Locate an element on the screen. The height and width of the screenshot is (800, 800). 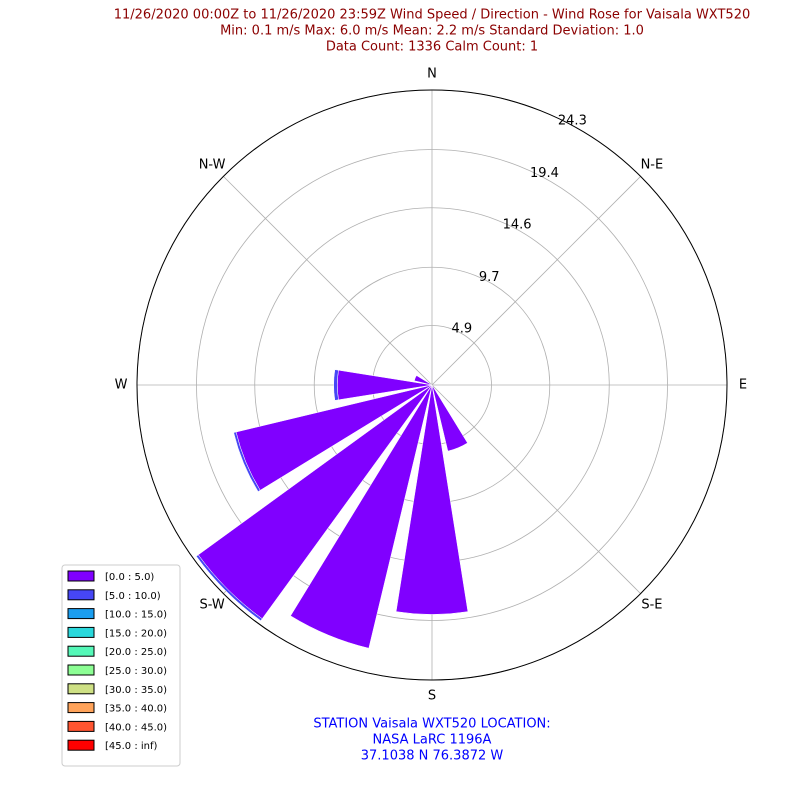
direction-label: S is located at coordinates (432, 696).